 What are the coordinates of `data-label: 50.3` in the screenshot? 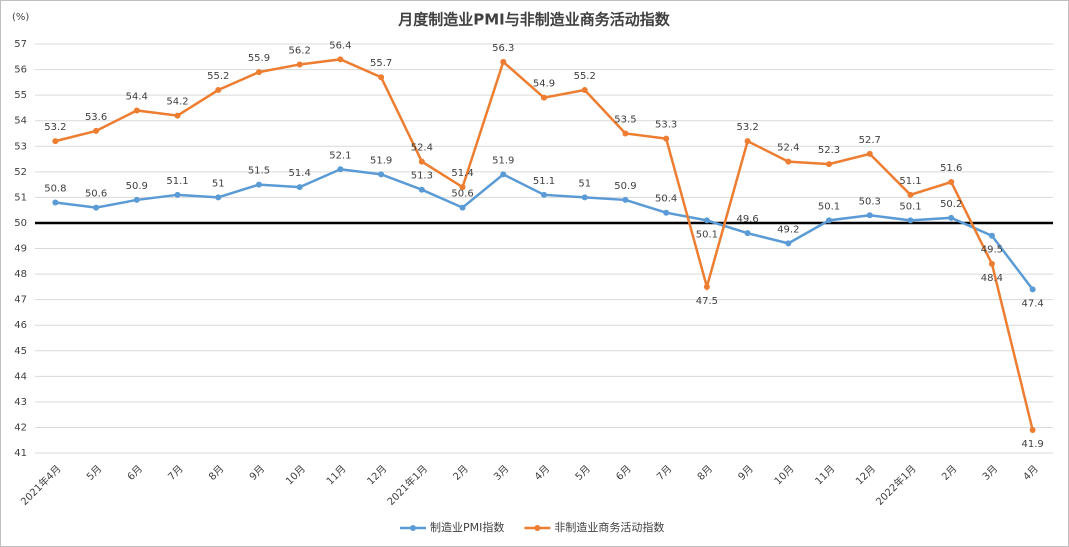 It's located at (870, 201).